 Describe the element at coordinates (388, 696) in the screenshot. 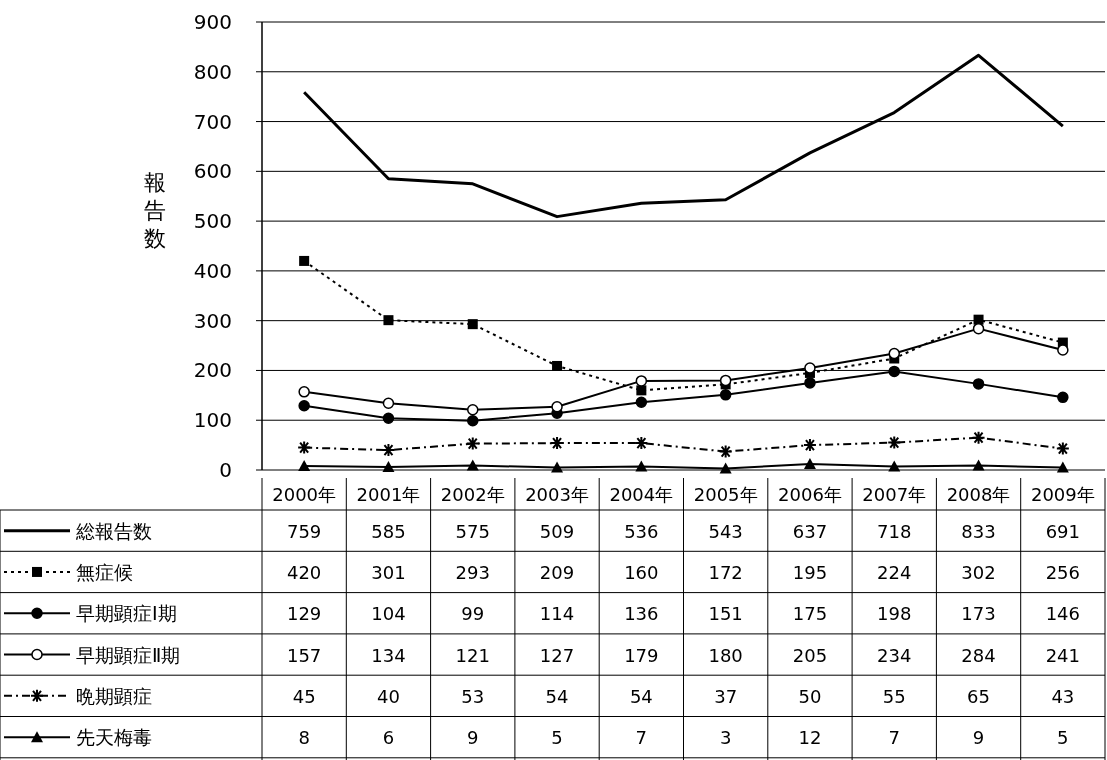

I see `data-label: 40` at that location.